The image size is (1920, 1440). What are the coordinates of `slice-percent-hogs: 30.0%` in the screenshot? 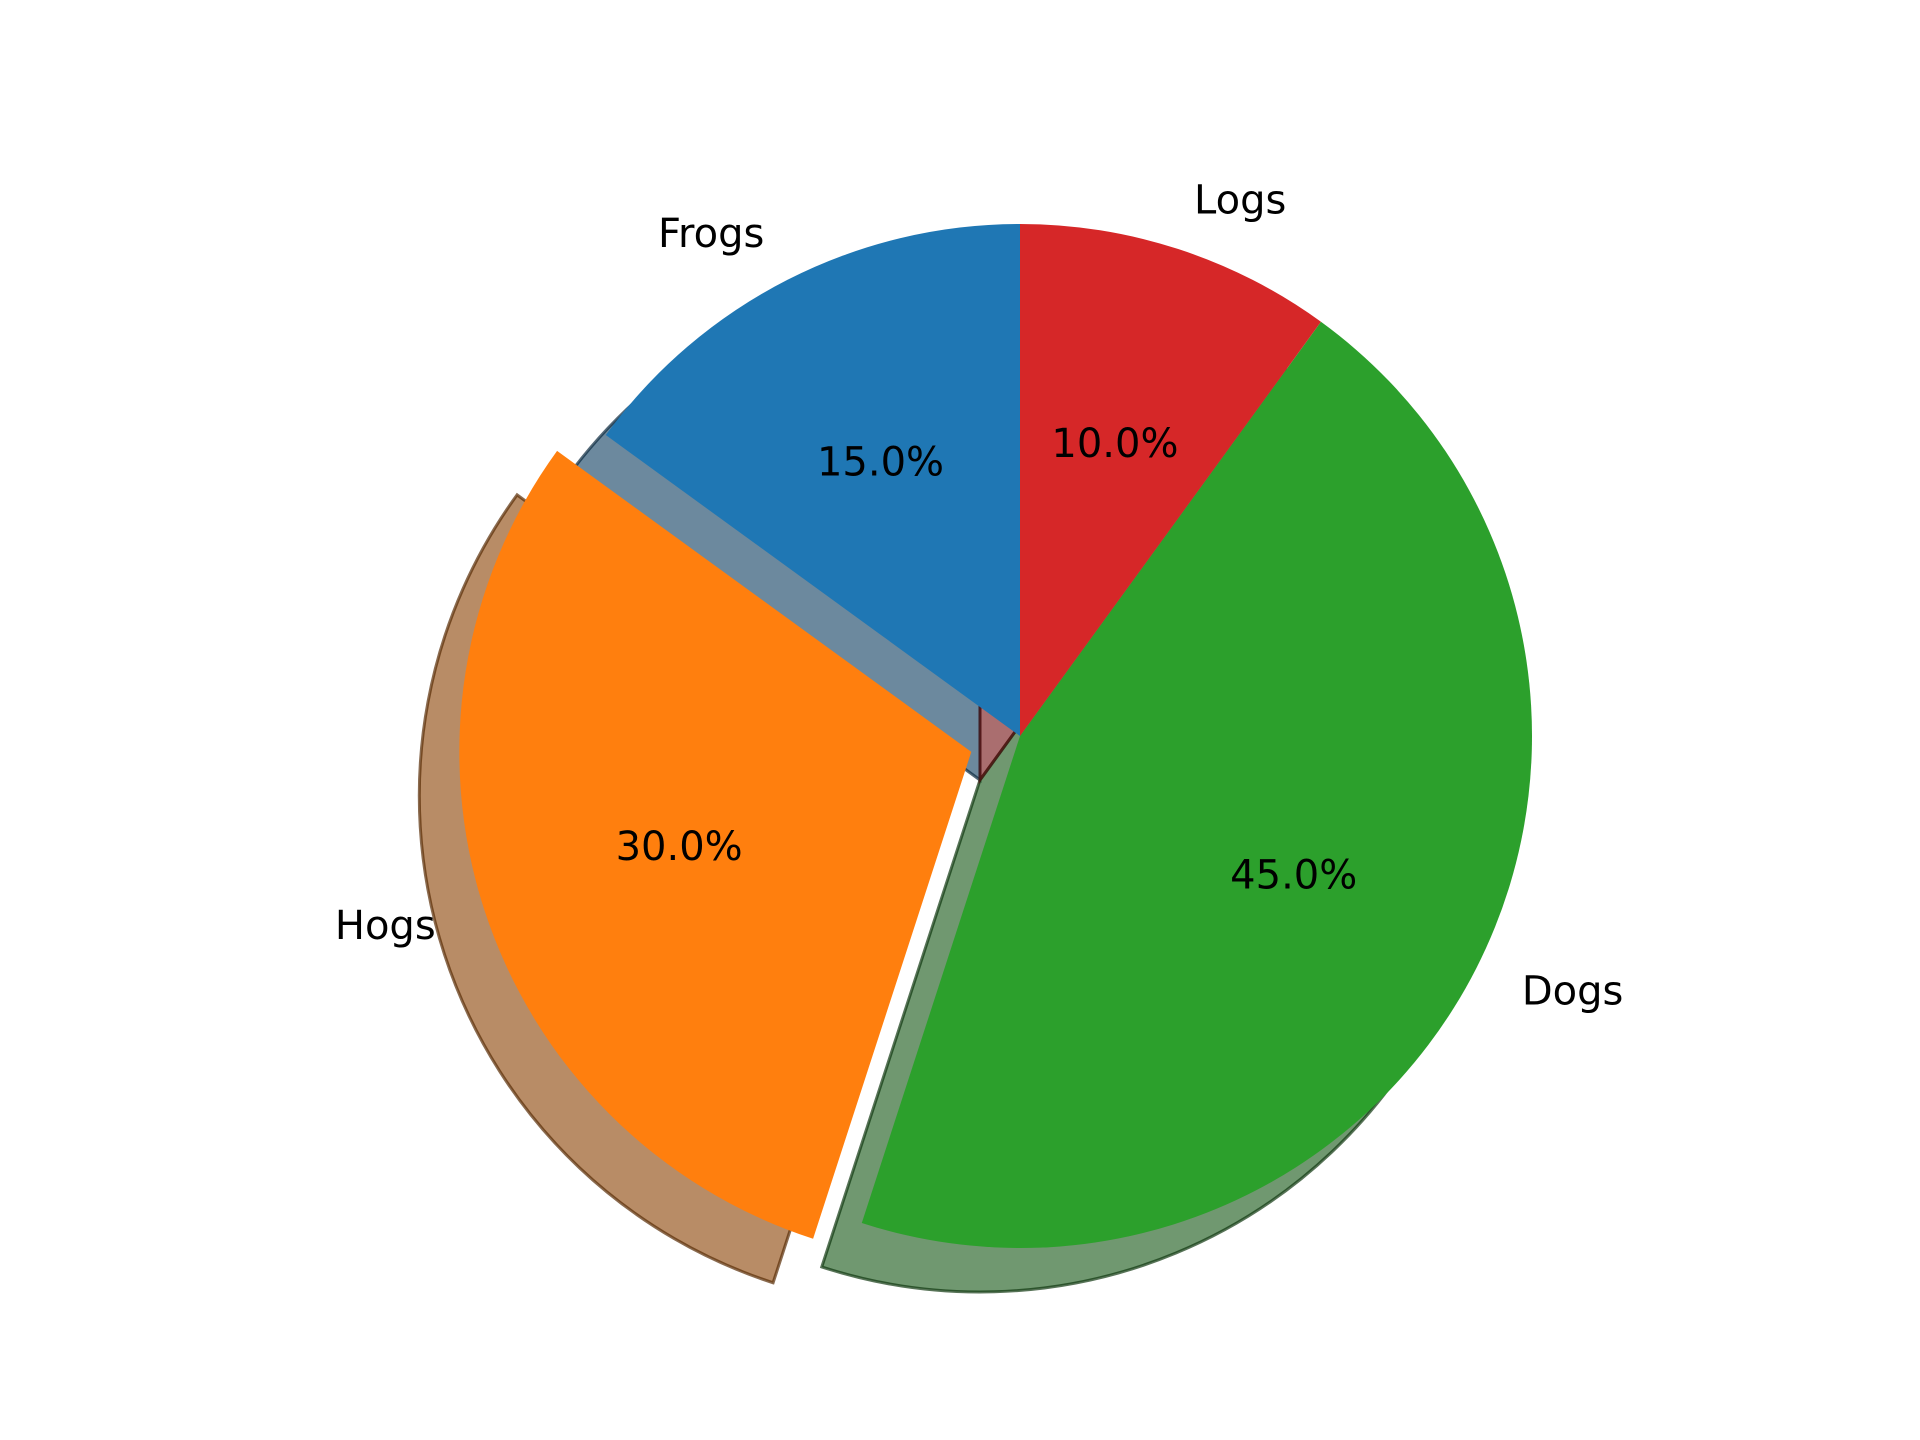 It's located at (679, 847).